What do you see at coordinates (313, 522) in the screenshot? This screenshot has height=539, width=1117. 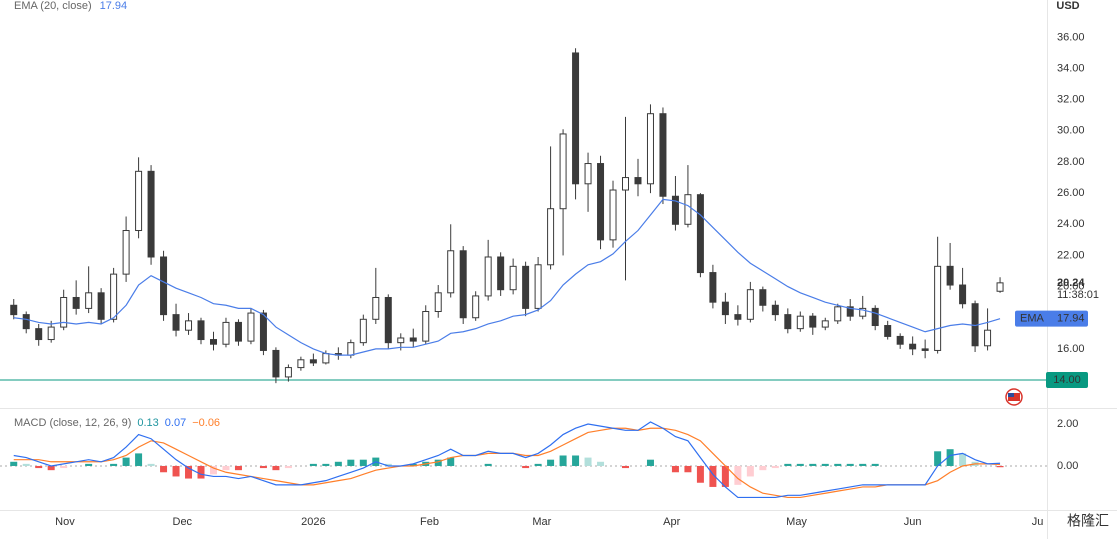 I see `x-tick-label: 2026` at bounding box center [313, 522].